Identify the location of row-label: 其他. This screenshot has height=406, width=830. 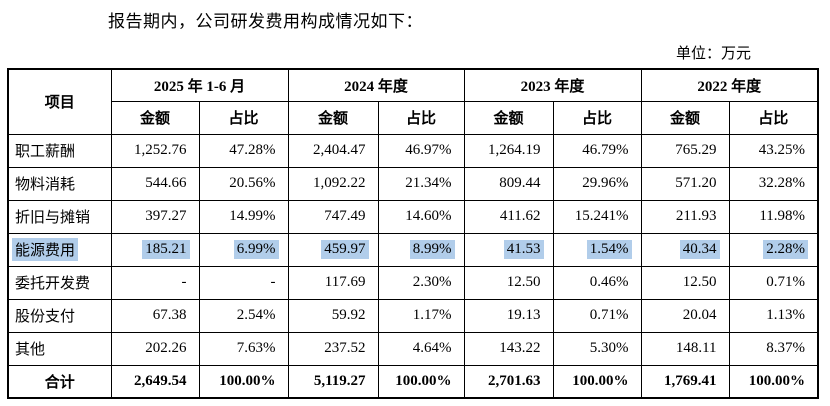
(59, 348).